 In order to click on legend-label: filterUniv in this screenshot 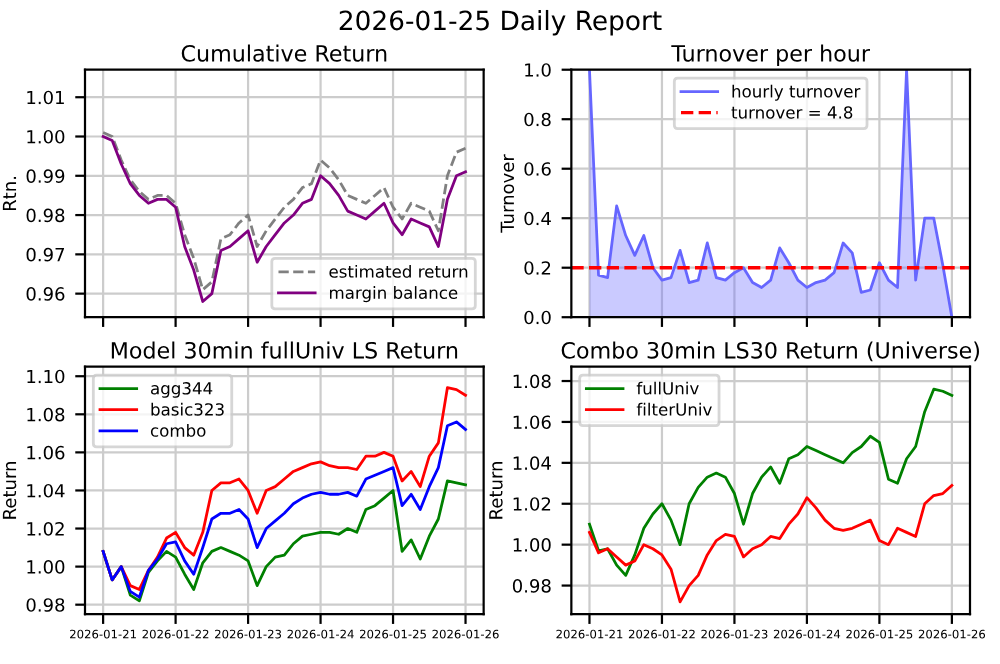, I will do `click(674, 409)`.